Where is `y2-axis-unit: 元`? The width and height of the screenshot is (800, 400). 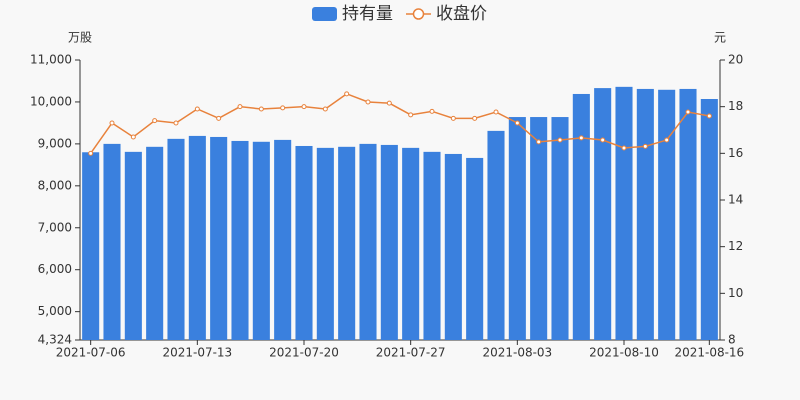
y2-axis-unit: 元 is located at coordinates (720, 38).